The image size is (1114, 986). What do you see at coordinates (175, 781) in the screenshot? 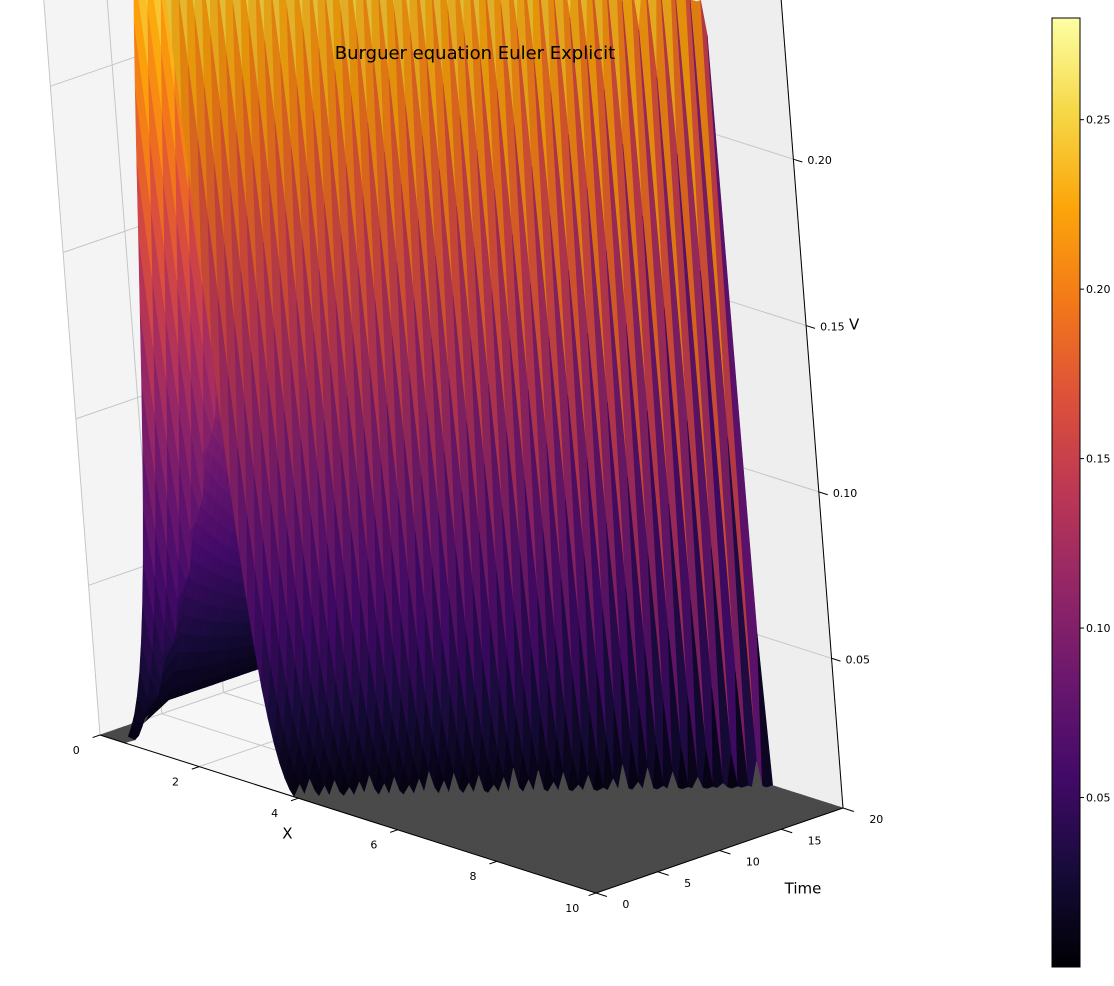
I see `x-tick-label: 2` at bounding box center [175, 781].